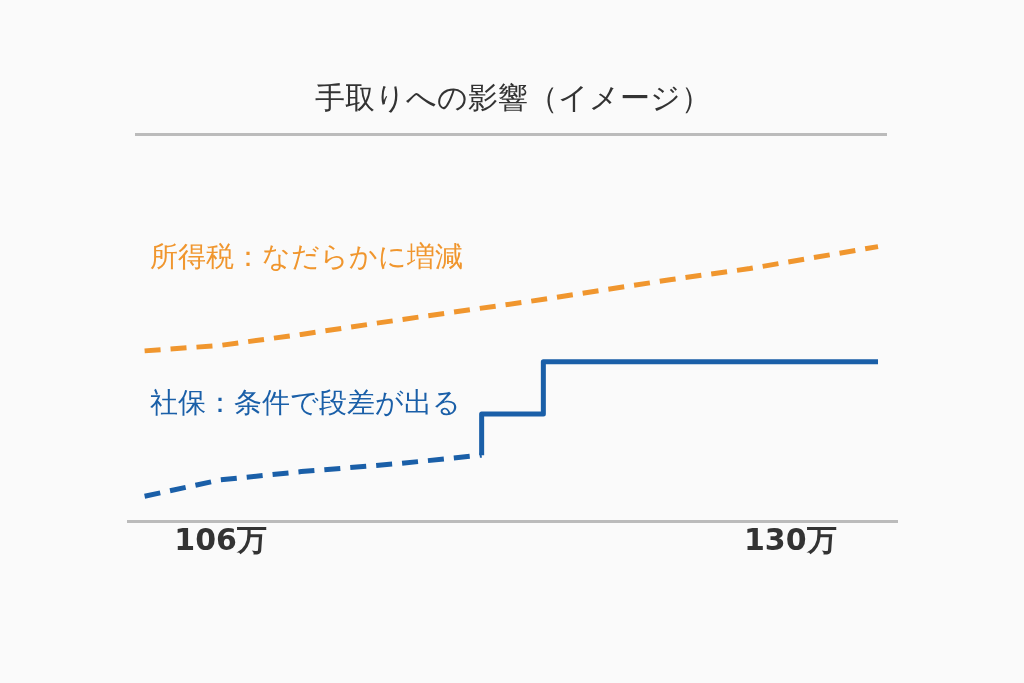  I want to click on series-label: 所得税：なだらかに増減, so click(306, 257).